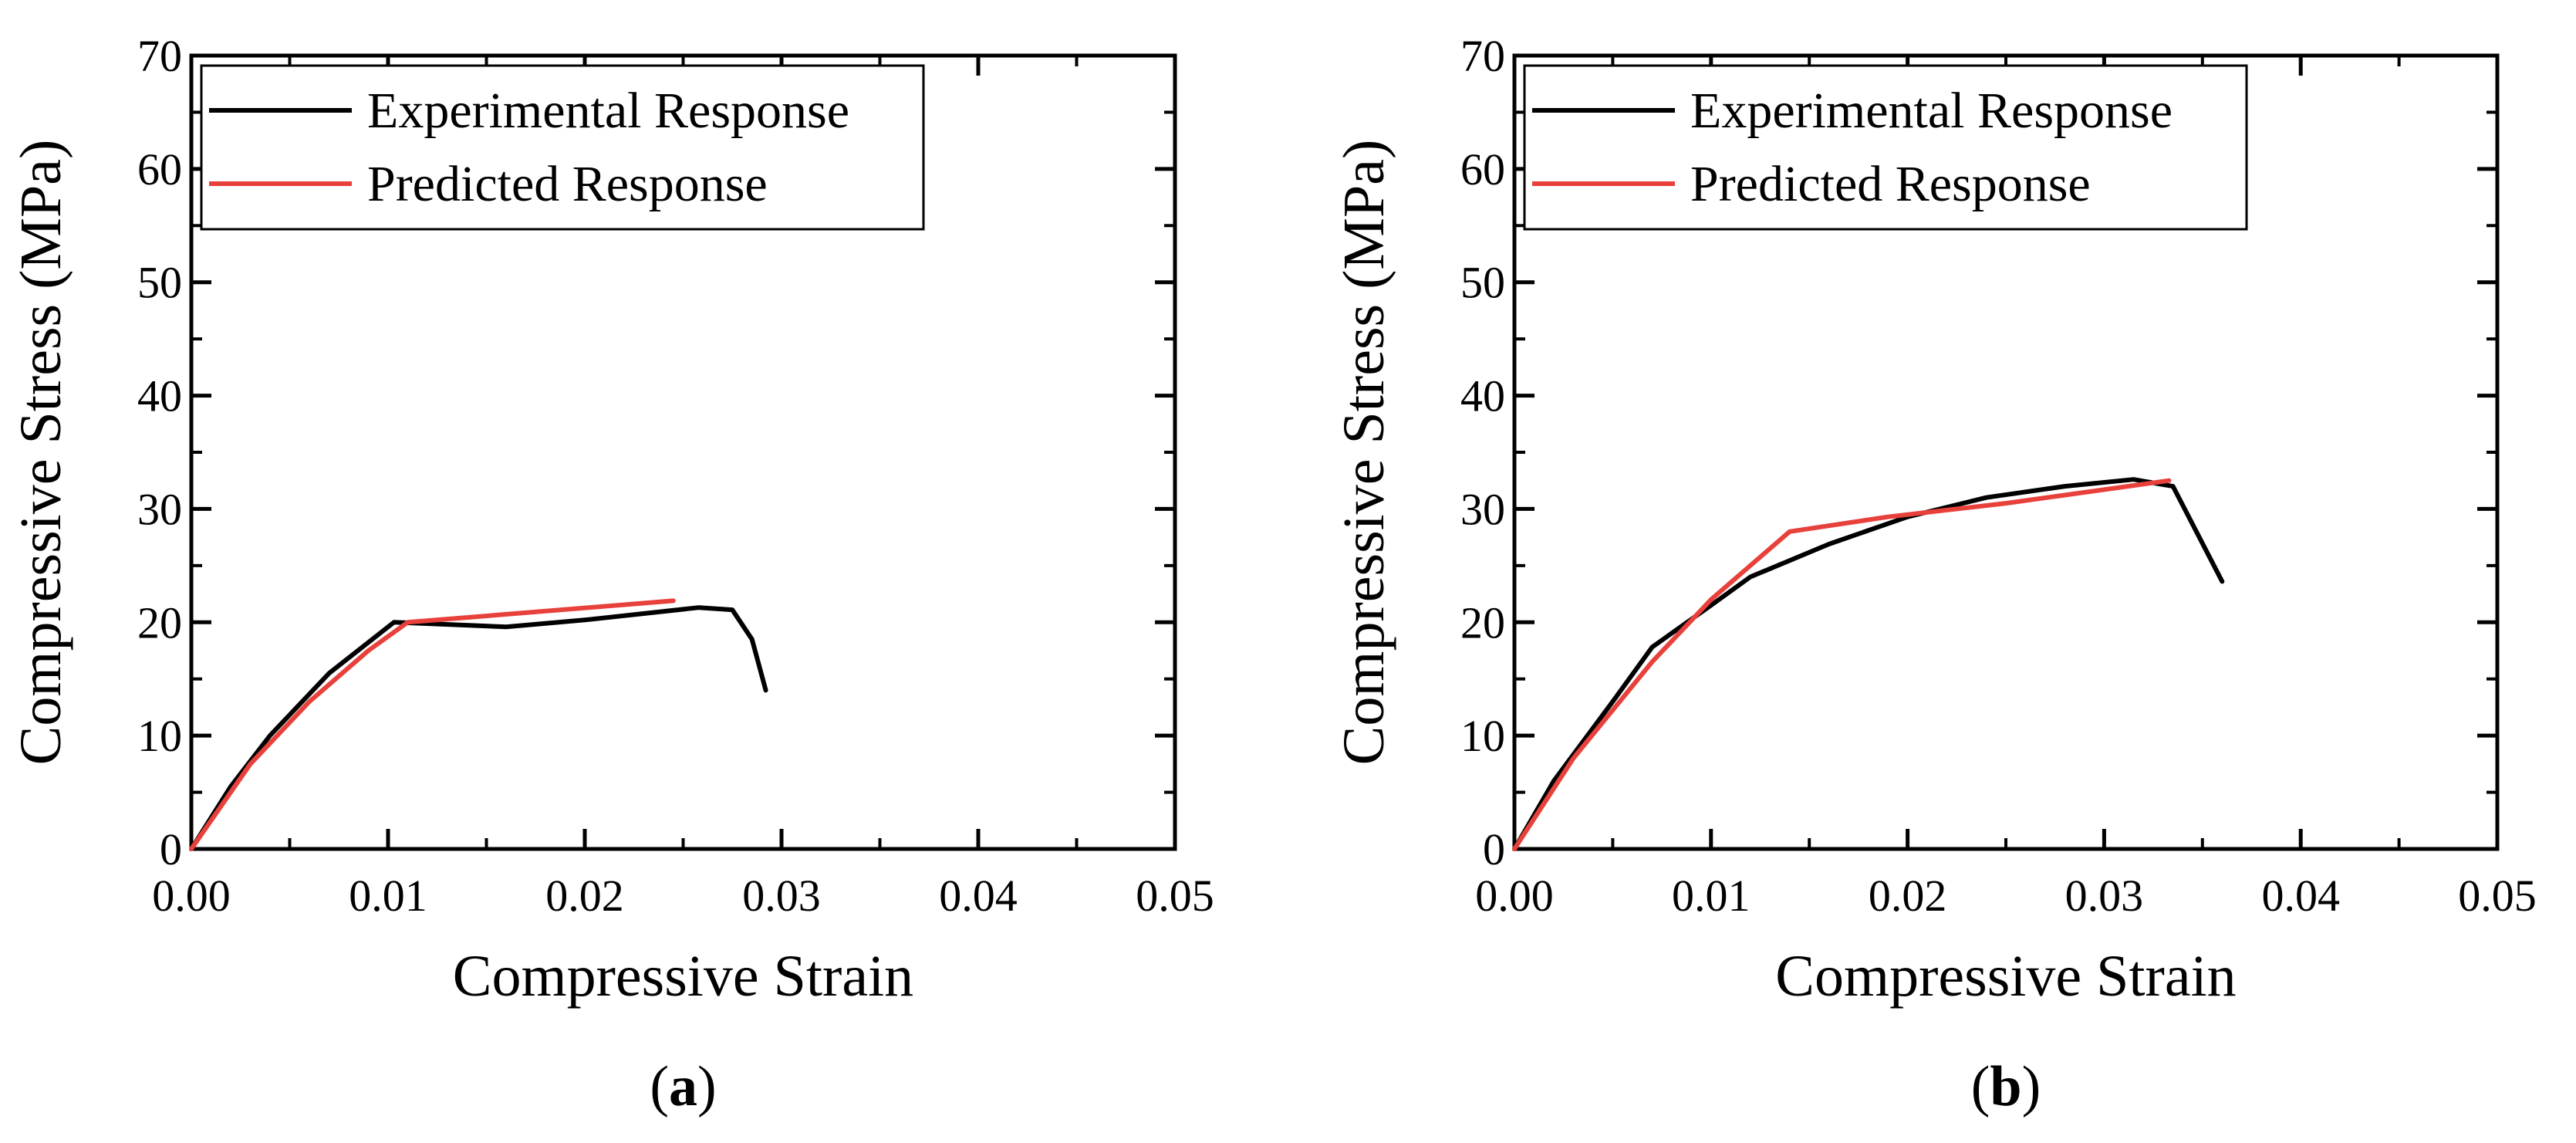 The image size is (2576, 1143). I want to click on panel-label: (b), so click(2006, 1086).